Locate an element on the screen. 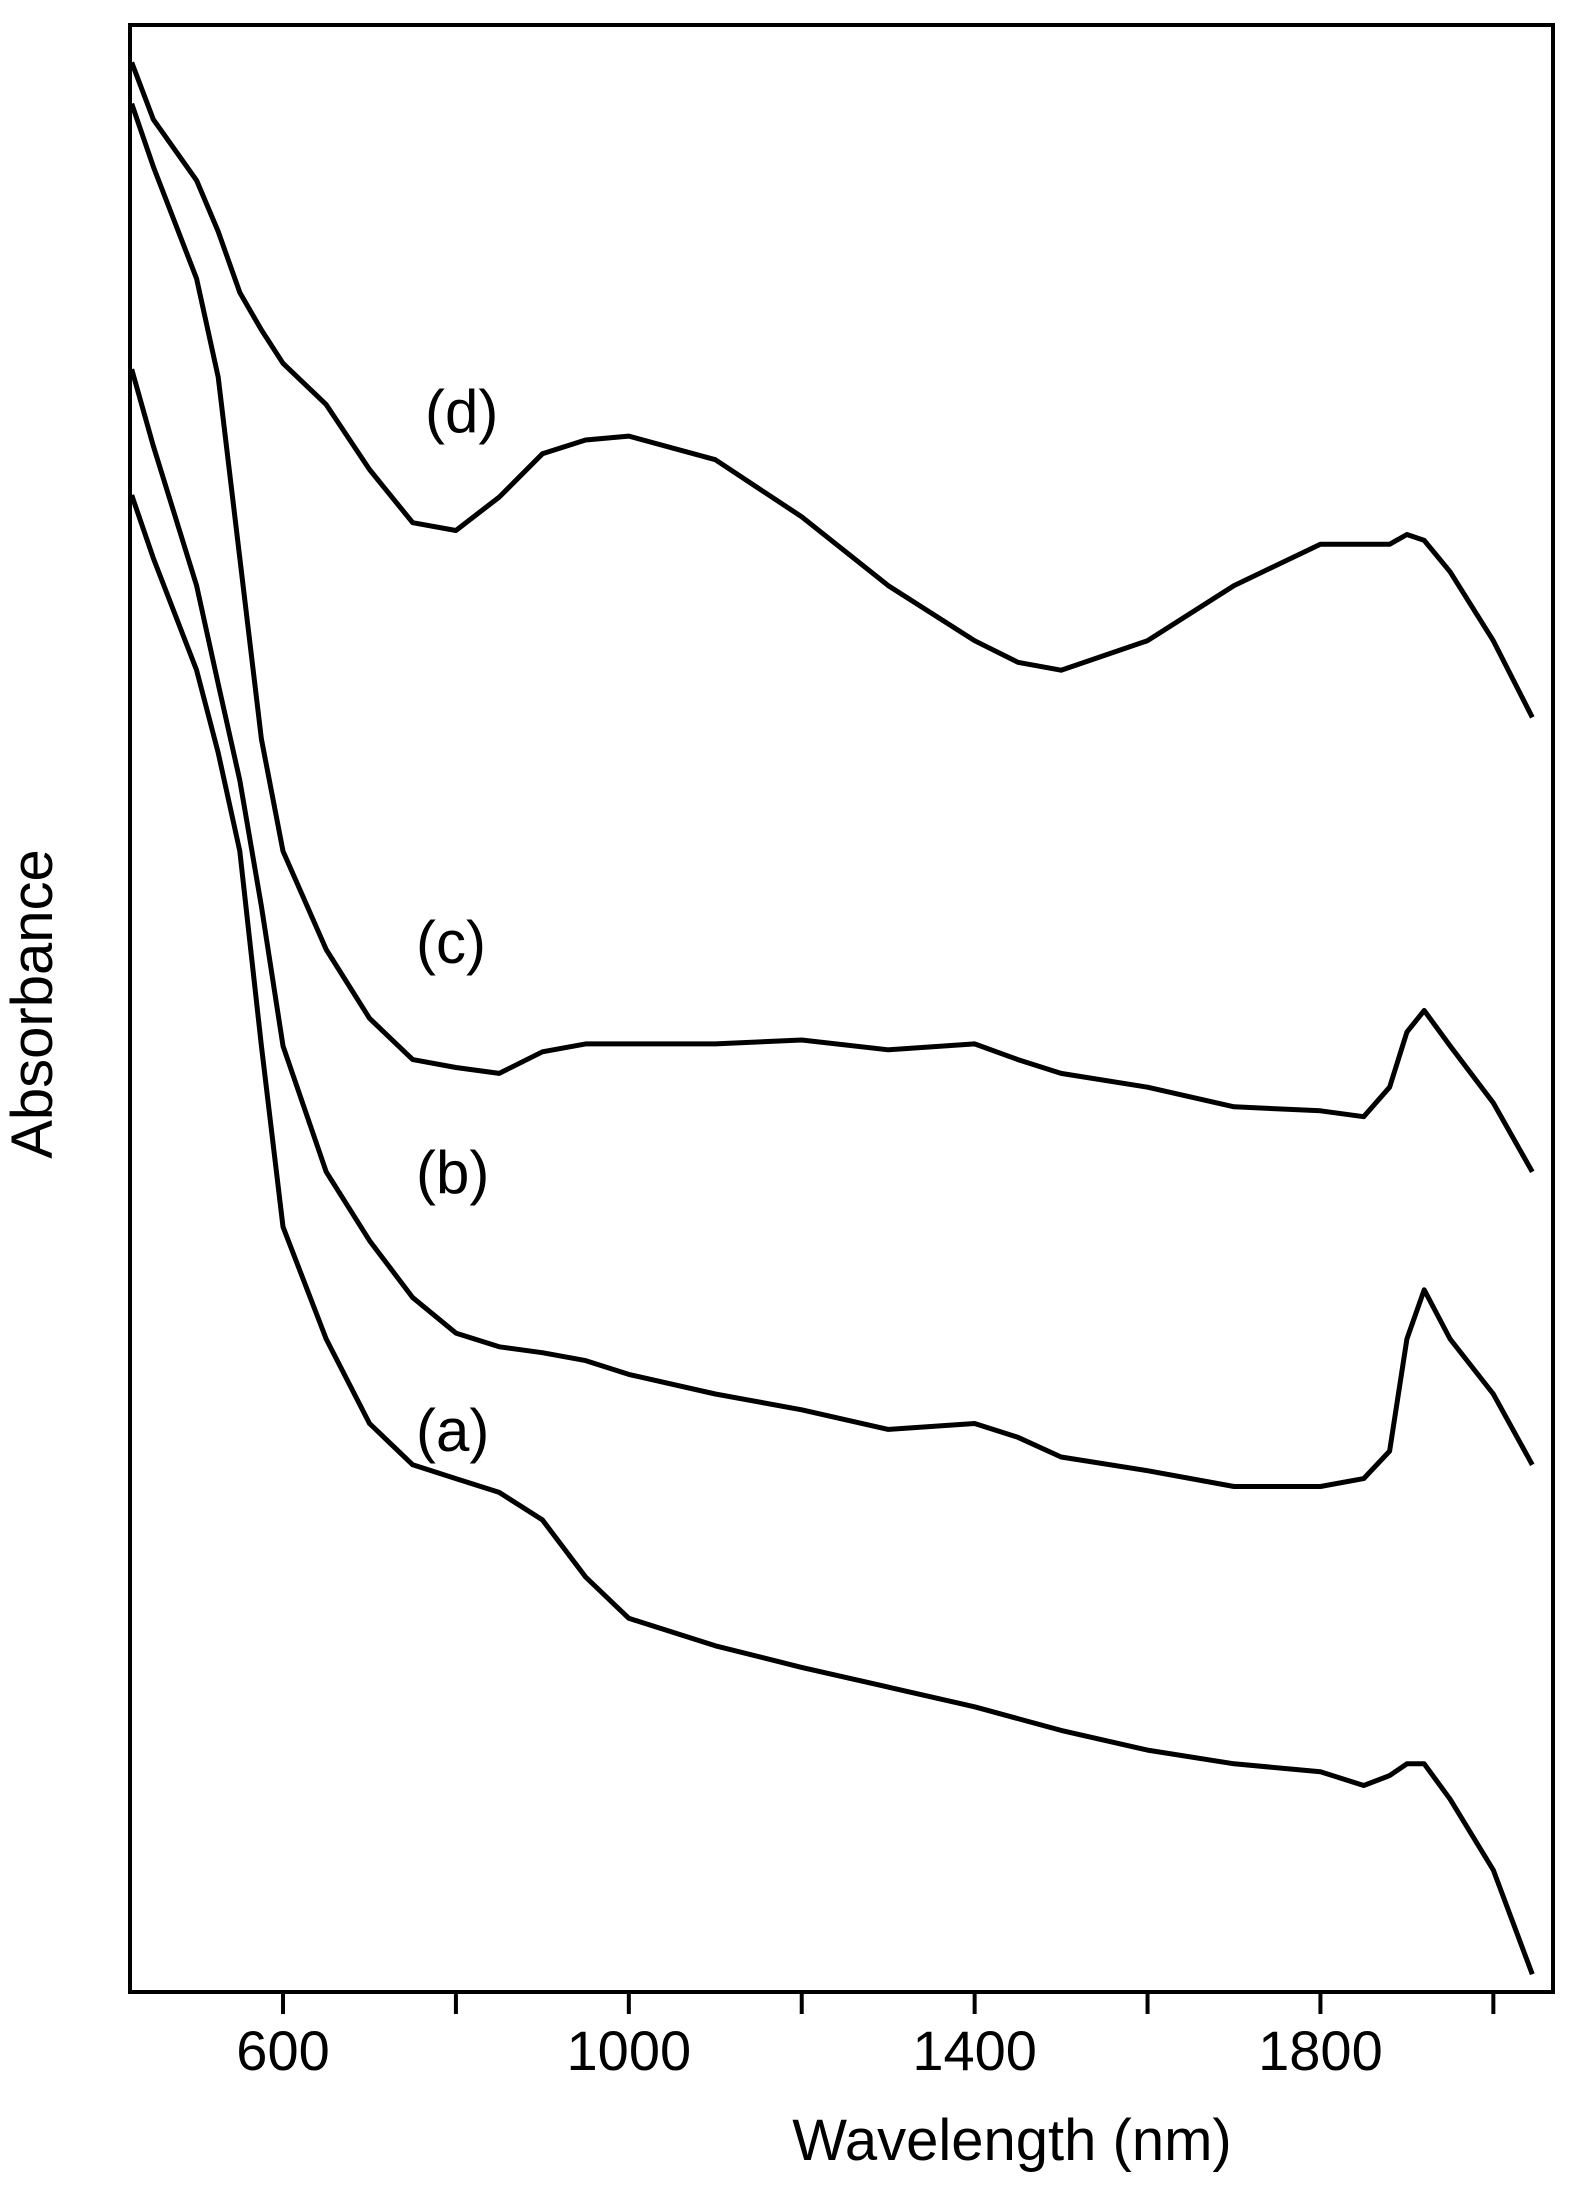 Image resolution: width=1577 pixels, height=2200 pixels. x-tick-label: 1800 is located at coordinates (1320, 2050).